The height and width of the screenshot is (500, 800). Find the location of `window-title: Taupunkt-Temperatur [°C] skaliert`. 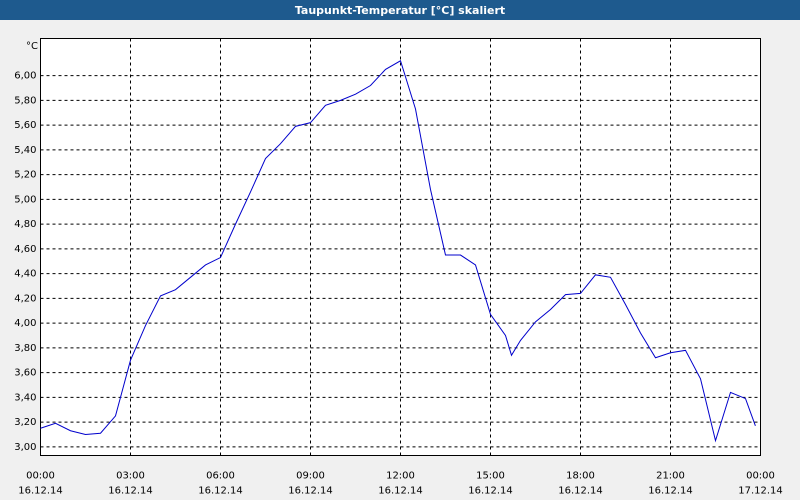

window-title: Taupunkt-Temperatur [°C] skaliert is located at coordinates (400, 10).